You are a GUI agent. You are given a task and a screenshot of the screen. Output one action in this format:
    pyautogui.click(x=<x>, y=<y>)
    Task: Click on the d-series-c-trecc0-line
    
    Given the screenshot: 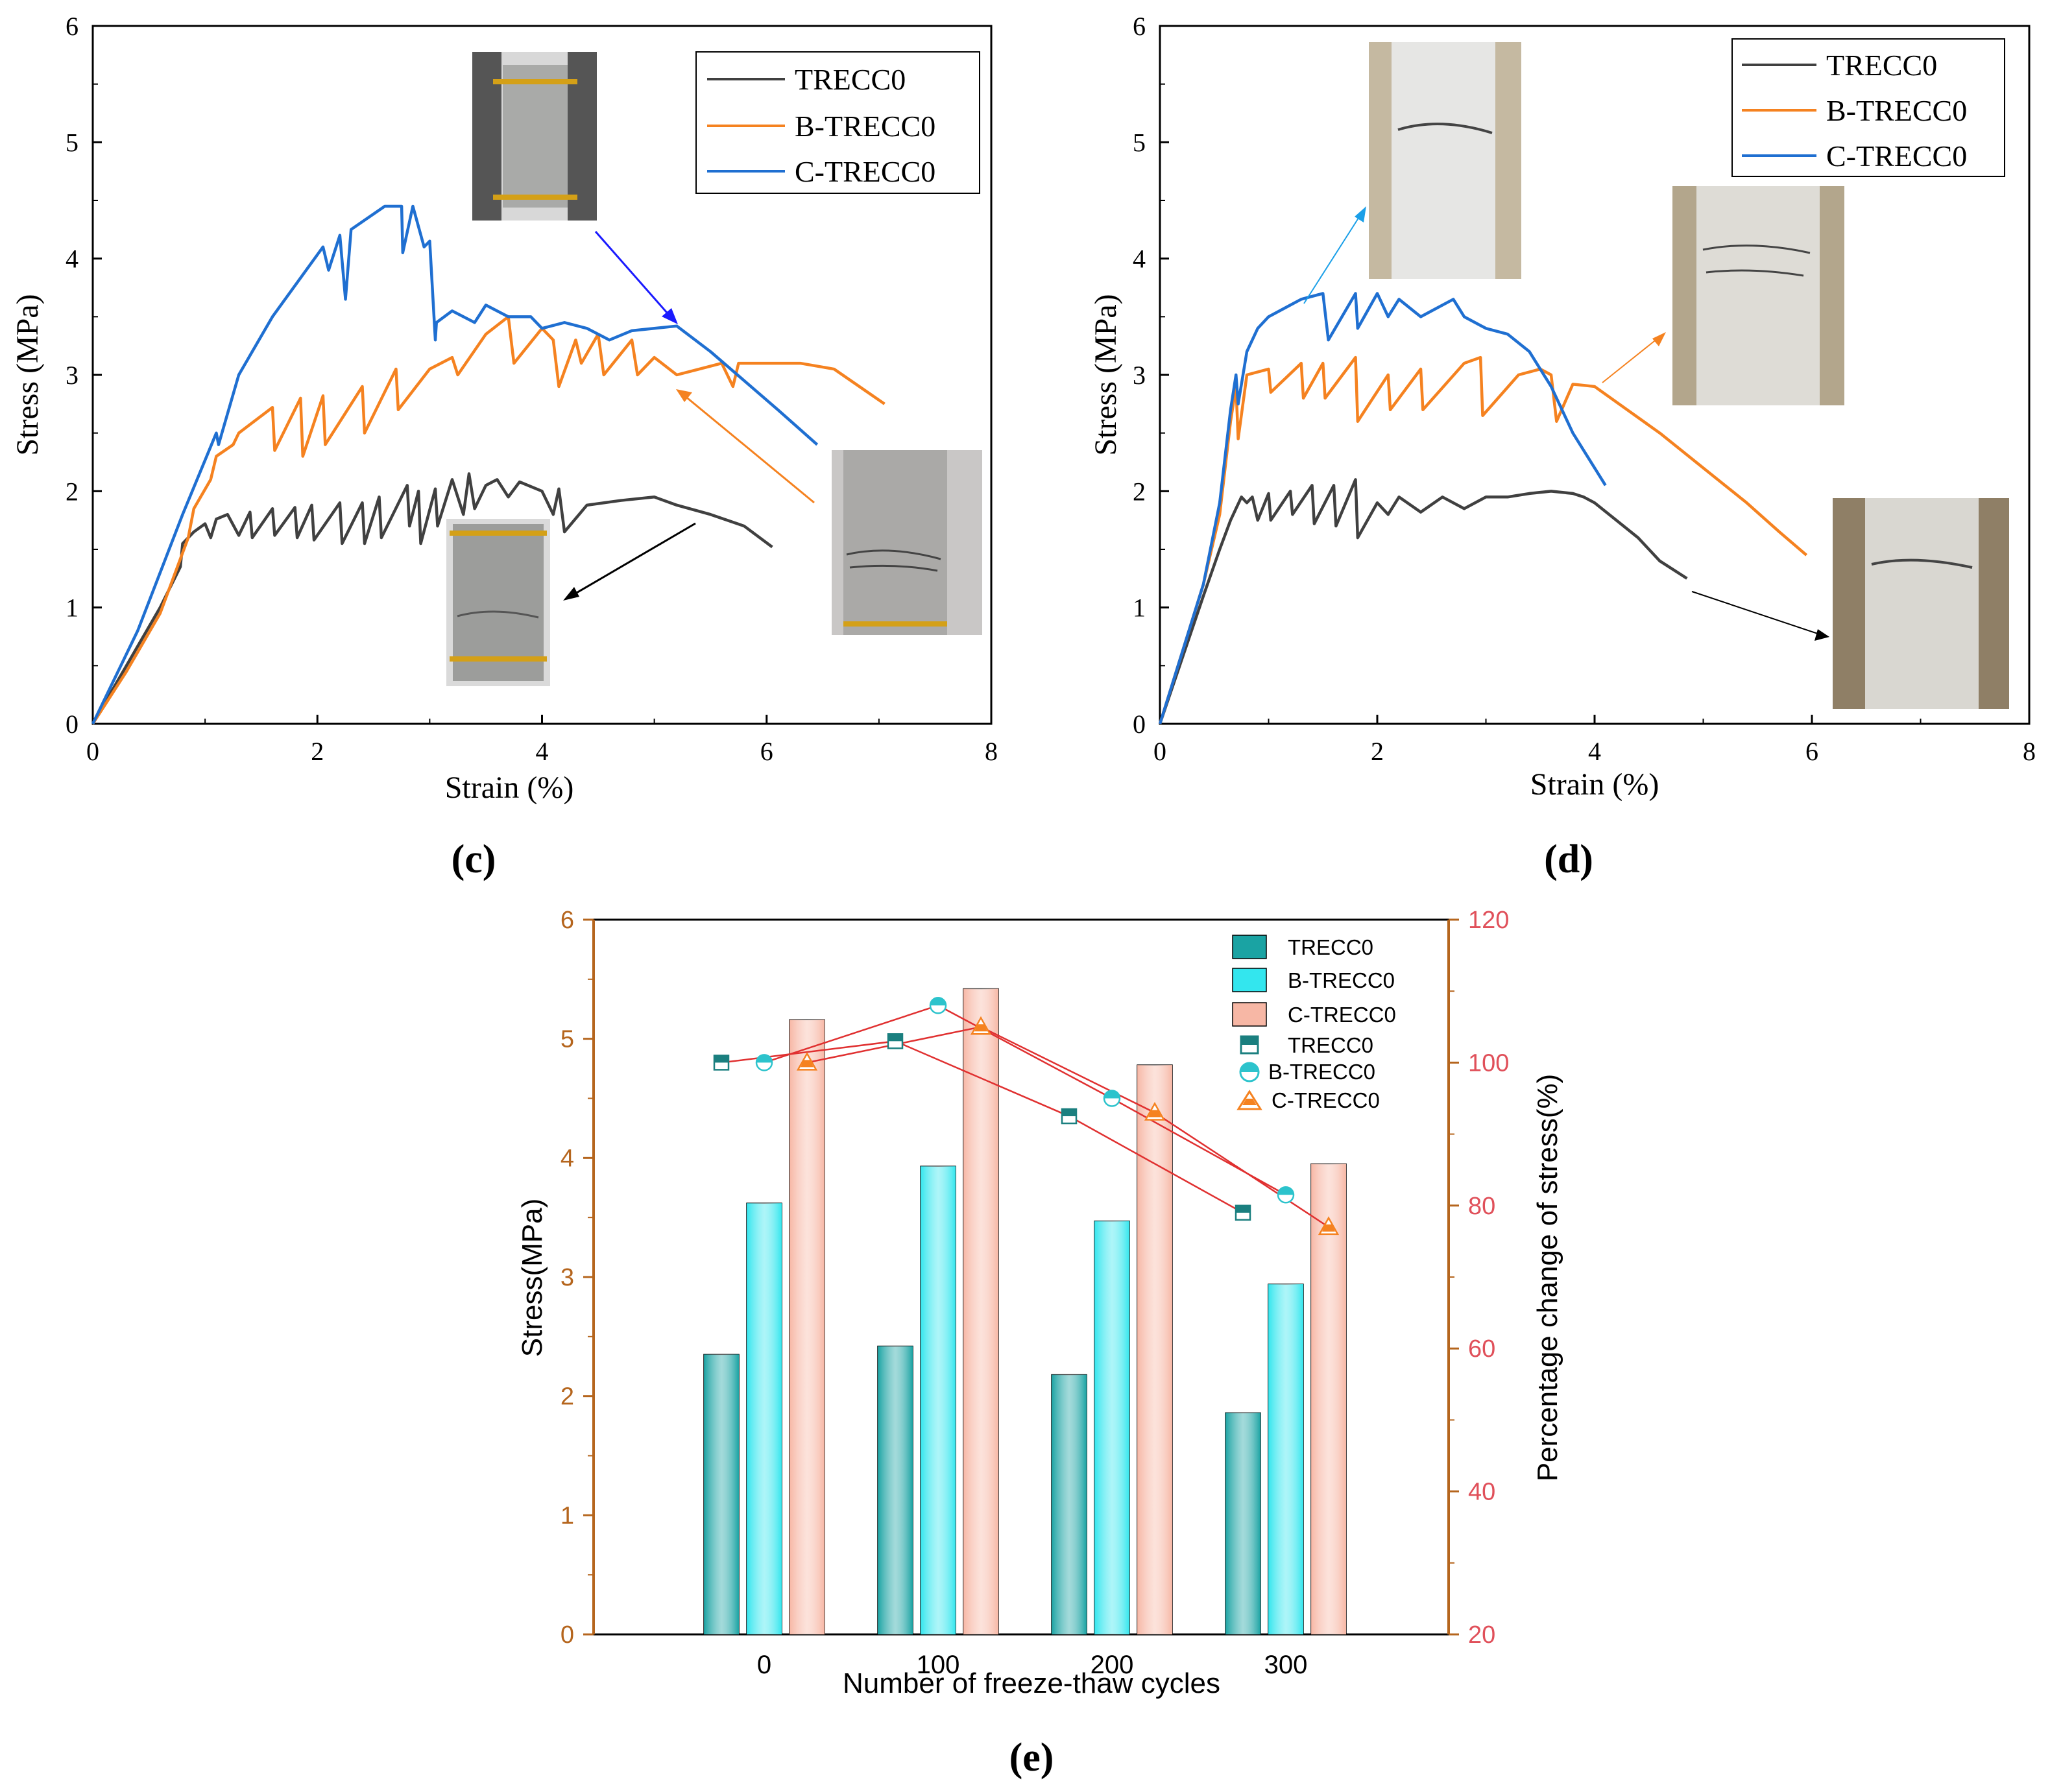 What is the action you would take?
    pyautogui.click(x=1382, y=508)
    